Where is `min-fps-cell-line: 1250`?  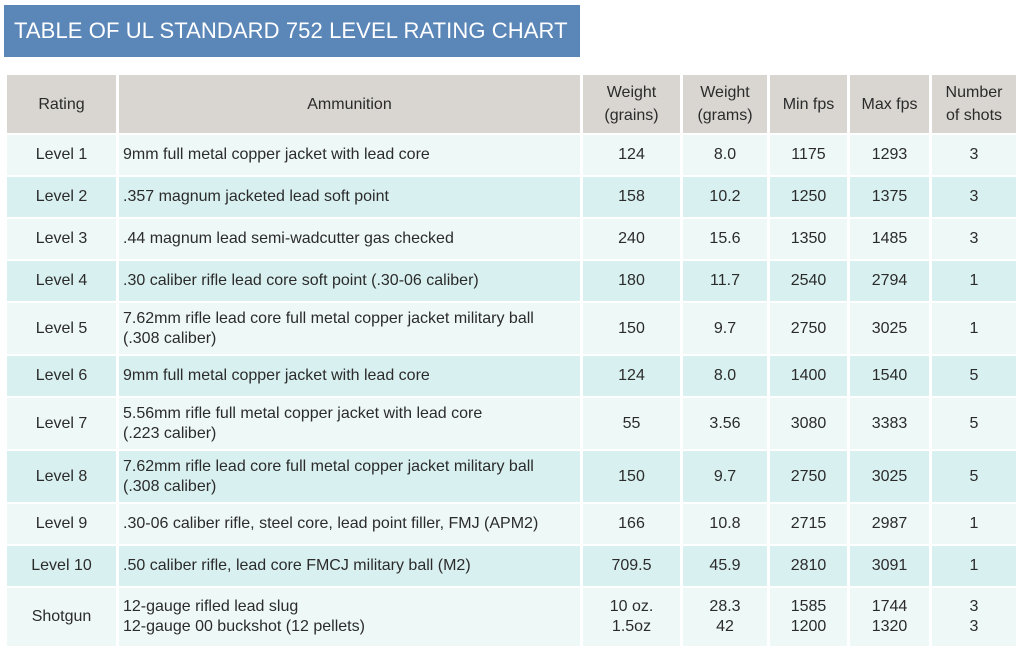
min-fps-cell-line: 1250 is located at coordinates (808, 196).